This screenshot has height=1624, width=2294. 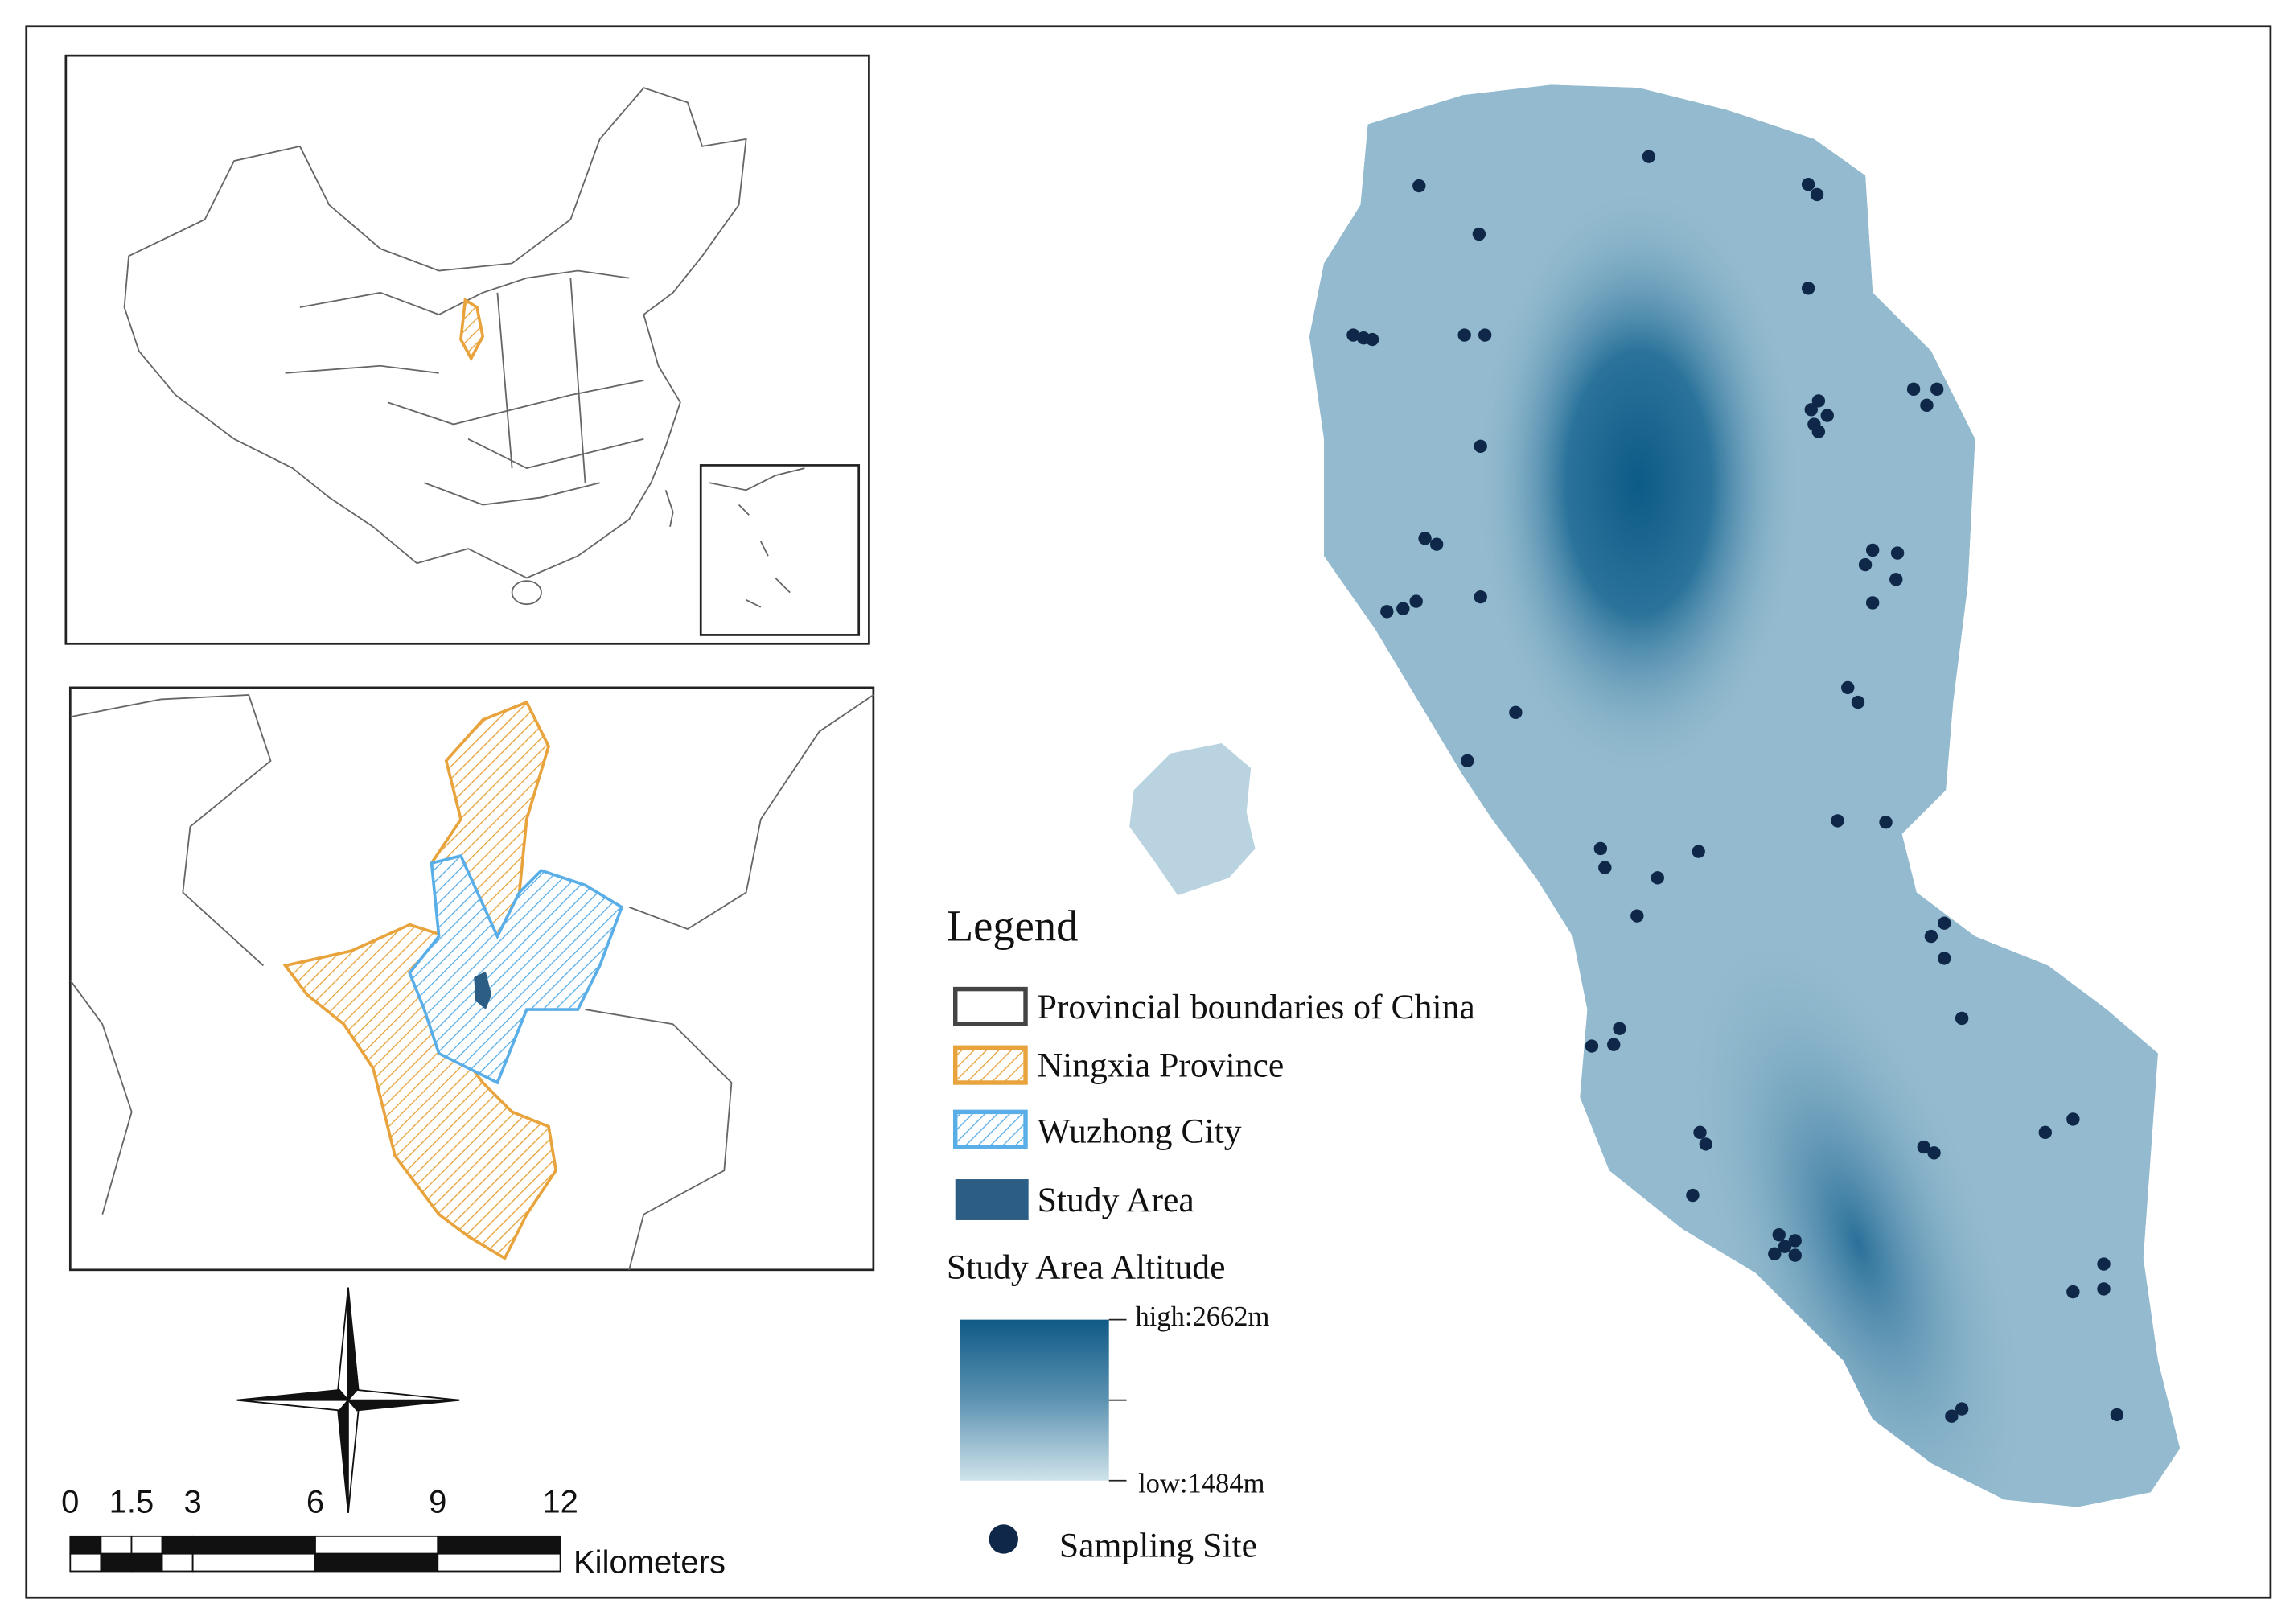 What do you see at coordinates (1140, 1131) in the screenshot?
I see `legend-label: Wuzhong City` at bounding box center [1140, 1131].